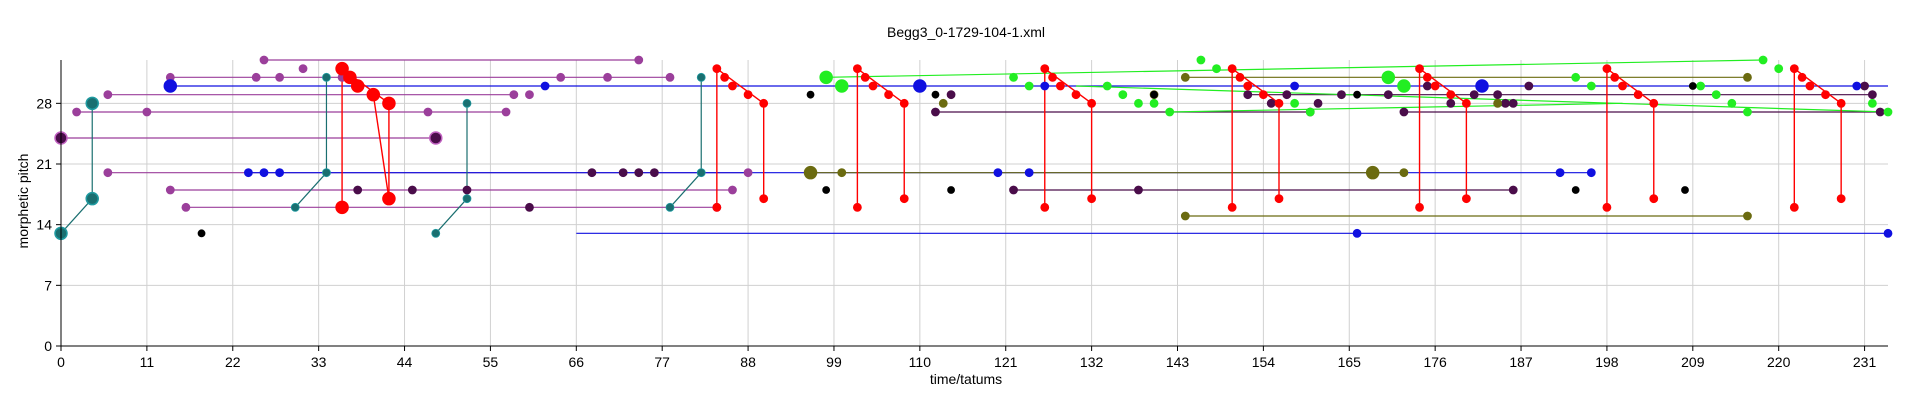  I want to click on x-tick-label: 88, so click(748, 362).